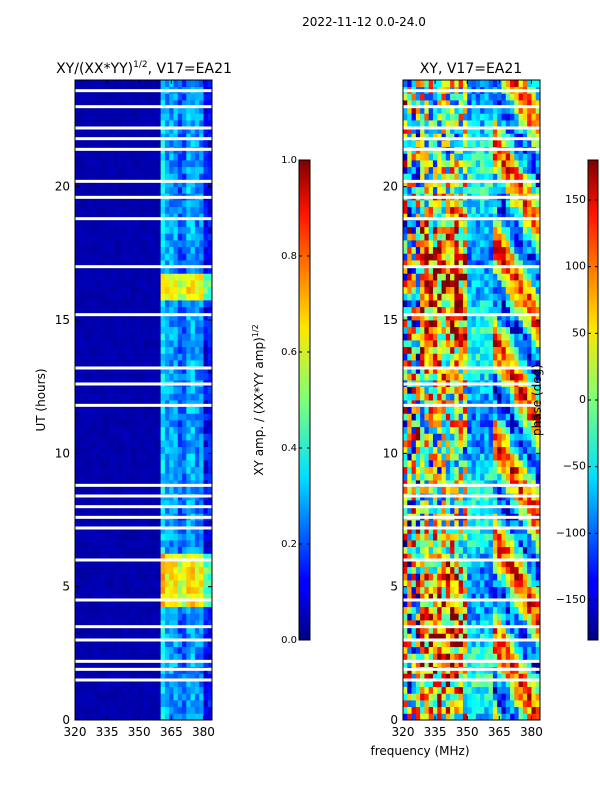  What do you see at coordinates (289, 640) in the screenshot?
I see `colorbar-tick-label: 0.0` at bounding box center [289, 640].